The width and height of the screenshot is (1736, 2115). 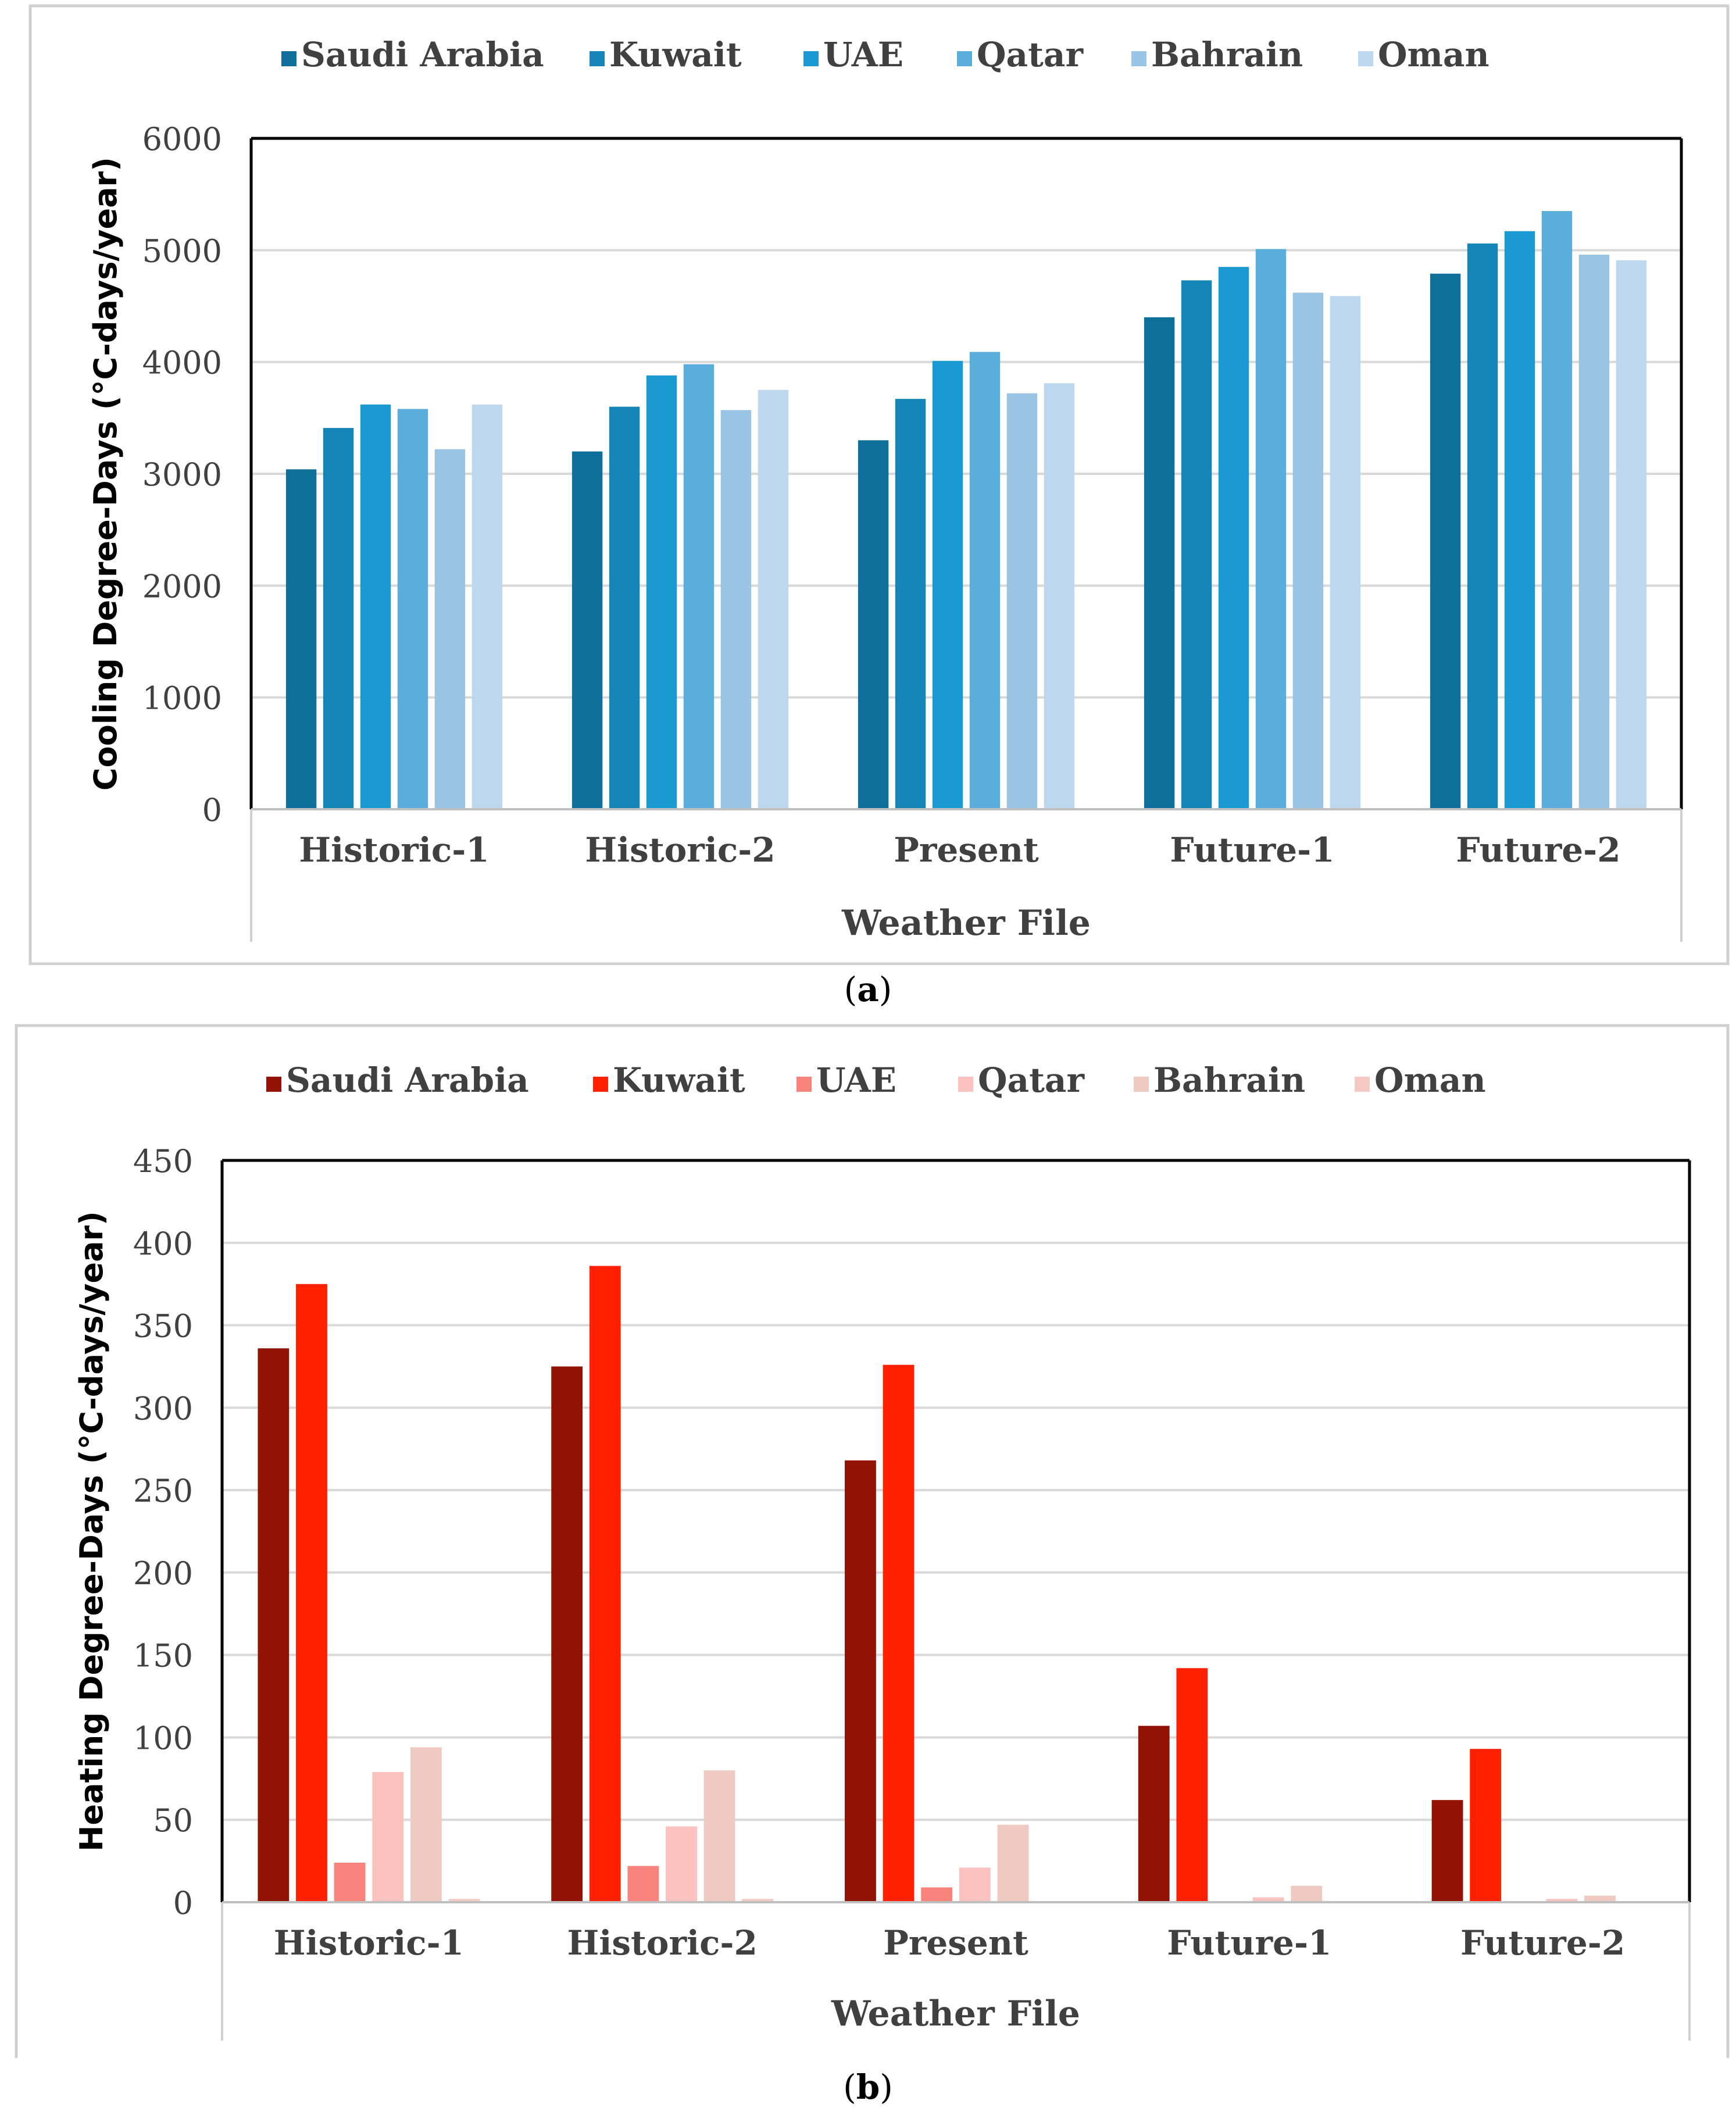 I want to click on y-tick-label: 200, so click(x=163, y=1573).